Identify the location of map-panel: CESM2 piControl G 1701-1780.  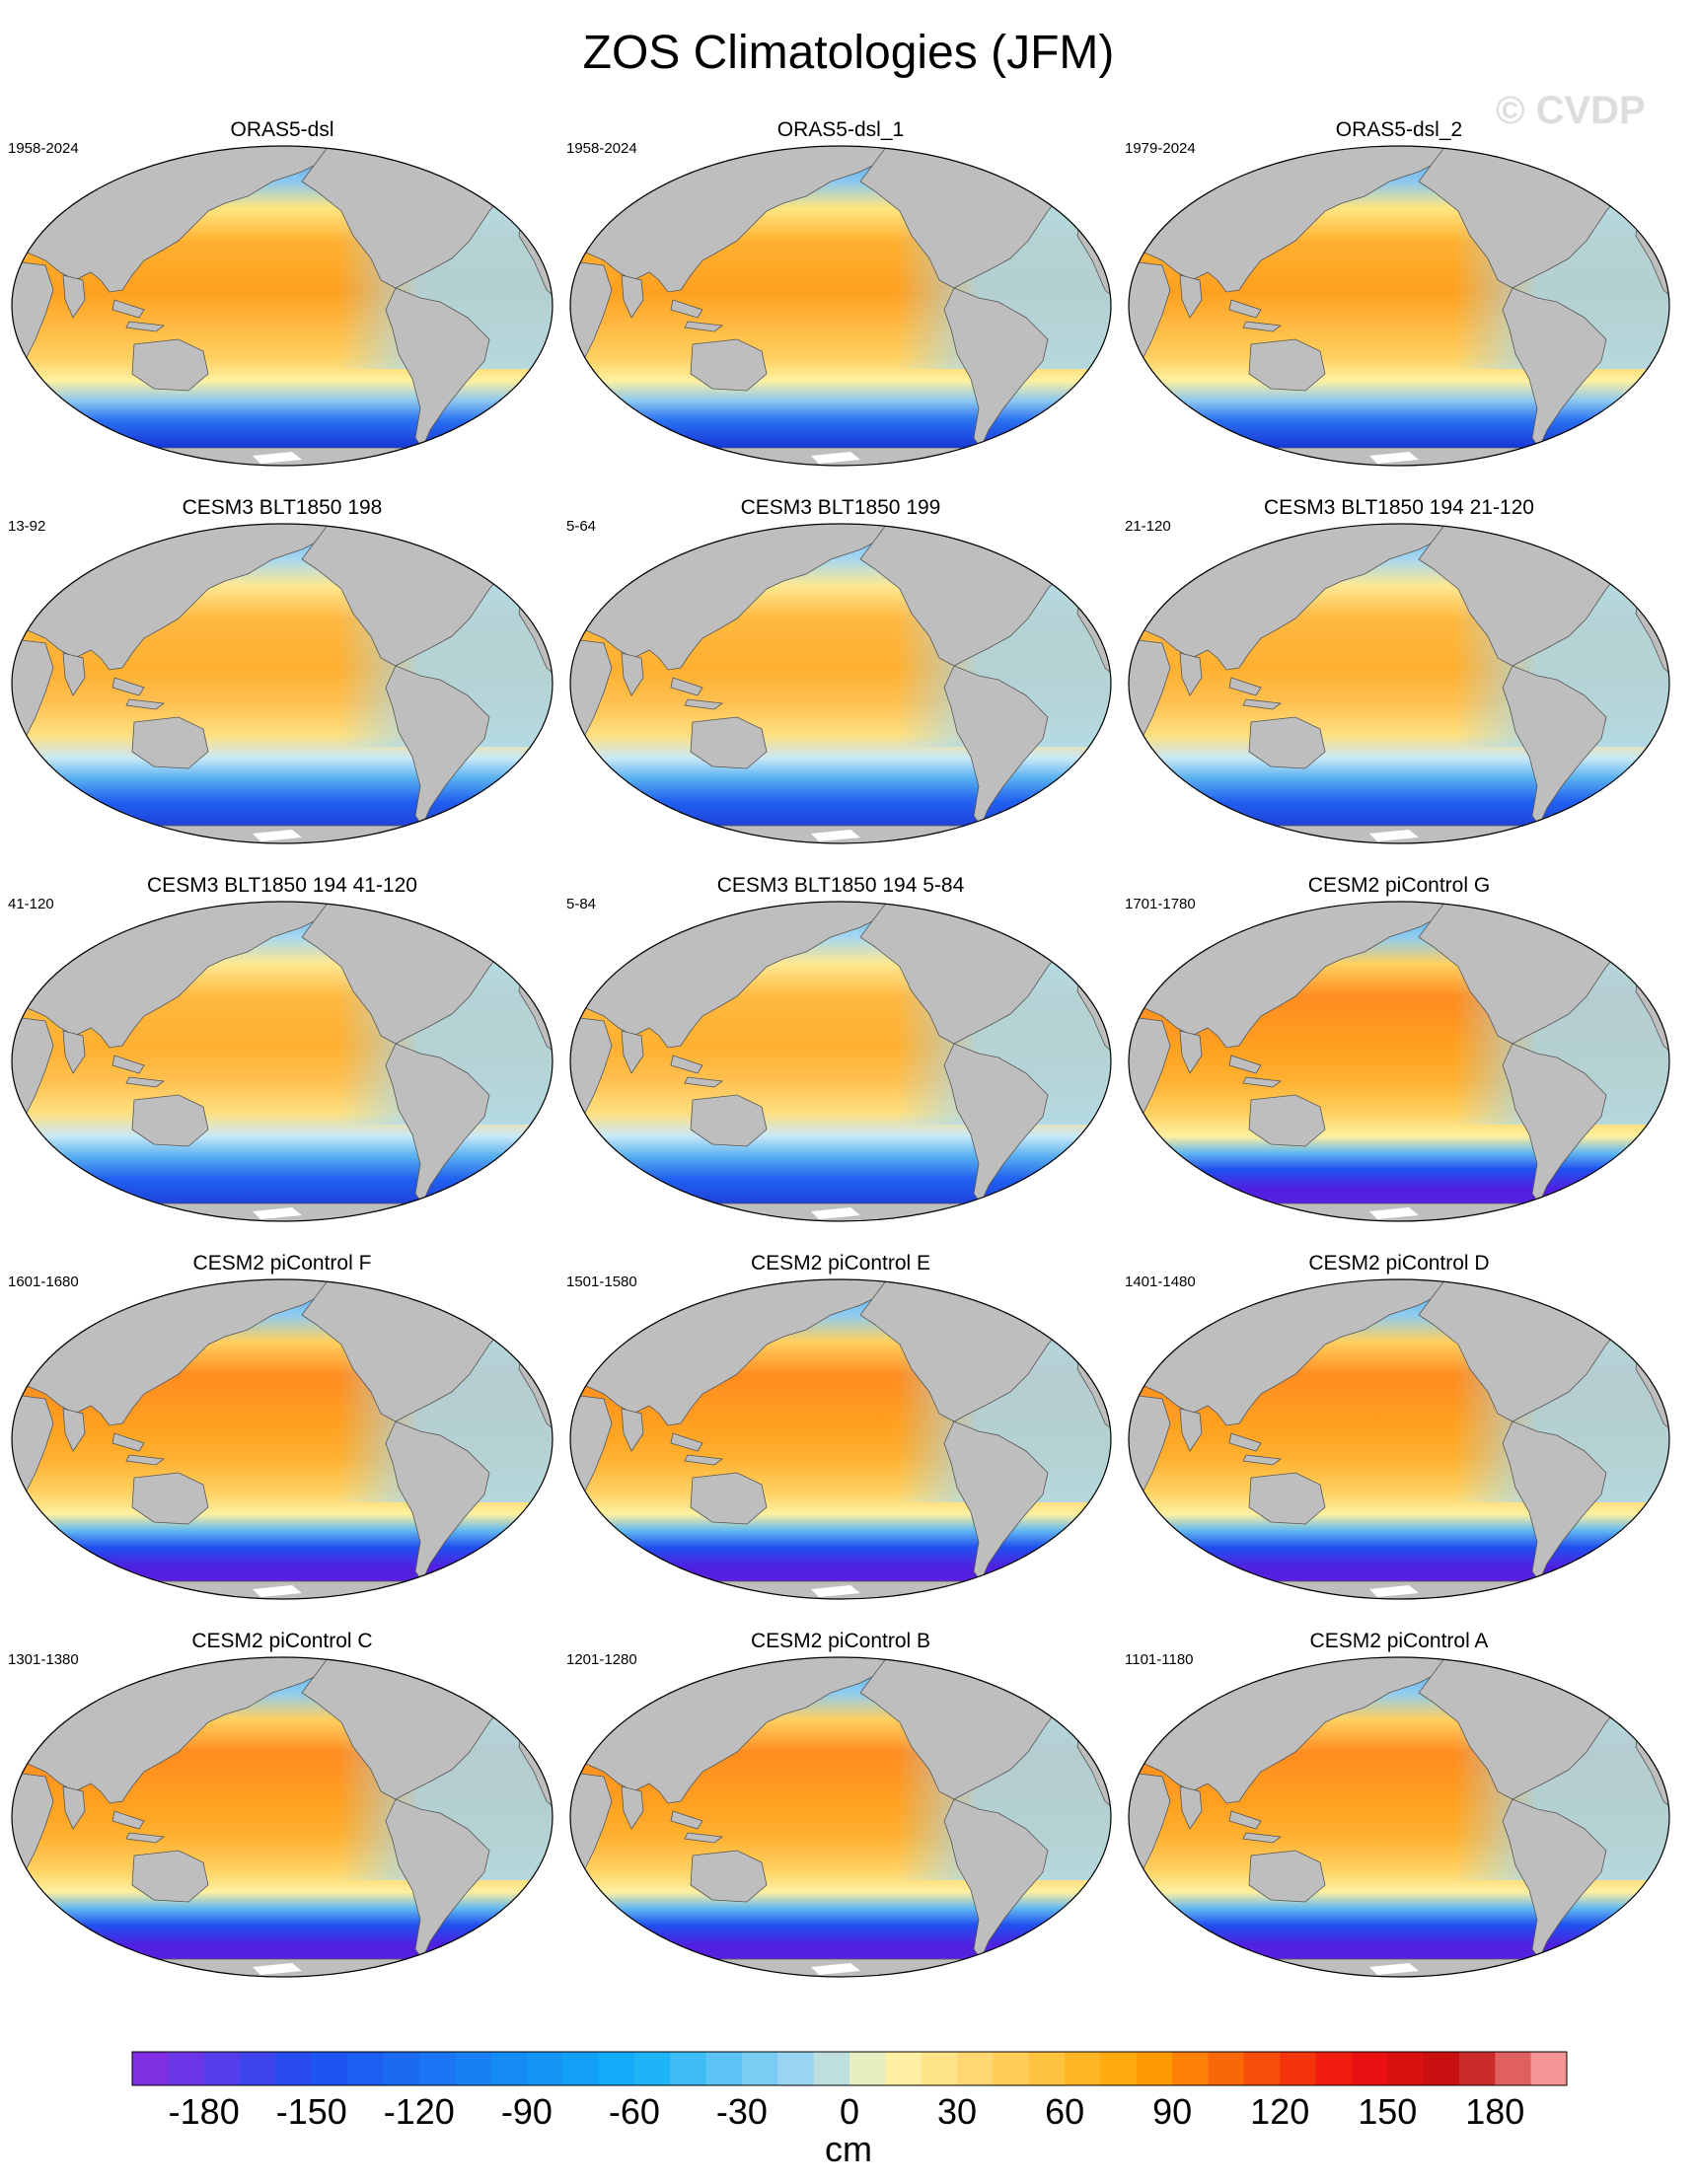
(1399, 1051).